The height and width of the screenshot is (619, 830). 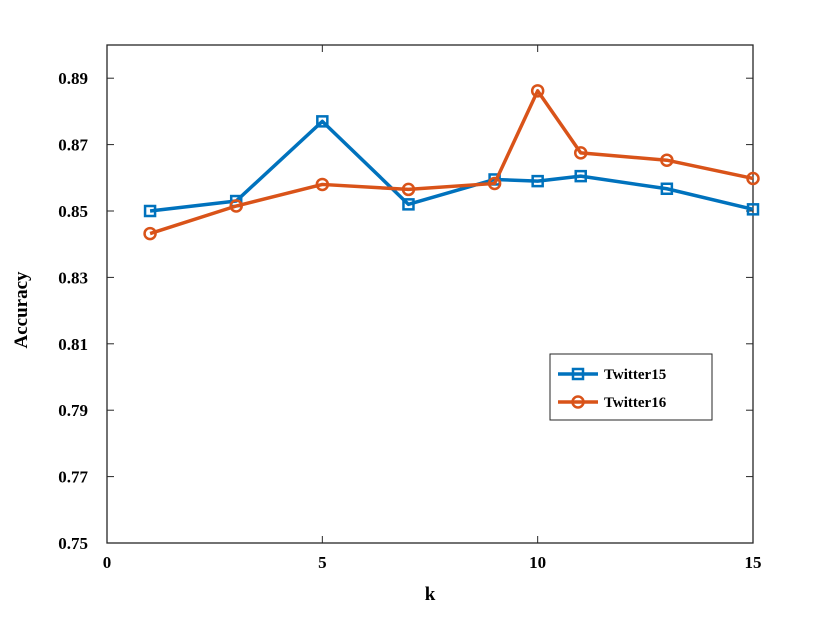 I want to click on y-tick-label: 0.79, so click(x=73, y=410).